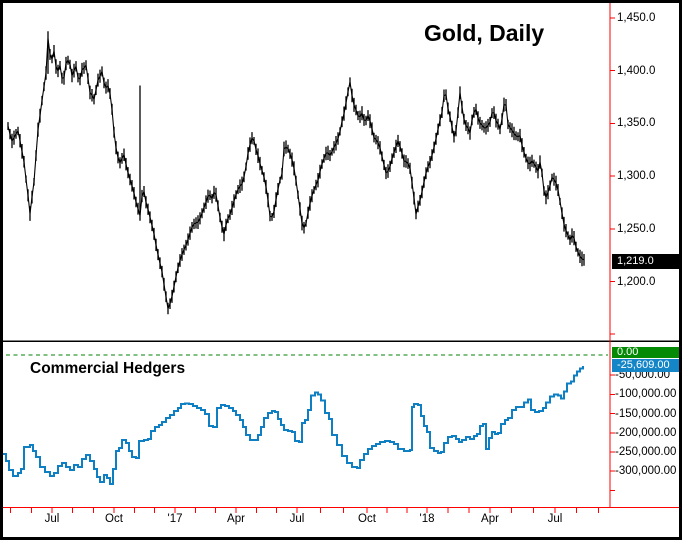 This screenshot has height=540, width=682. I want to click on price-tick-label: 1,400.0, so click(636, 70).